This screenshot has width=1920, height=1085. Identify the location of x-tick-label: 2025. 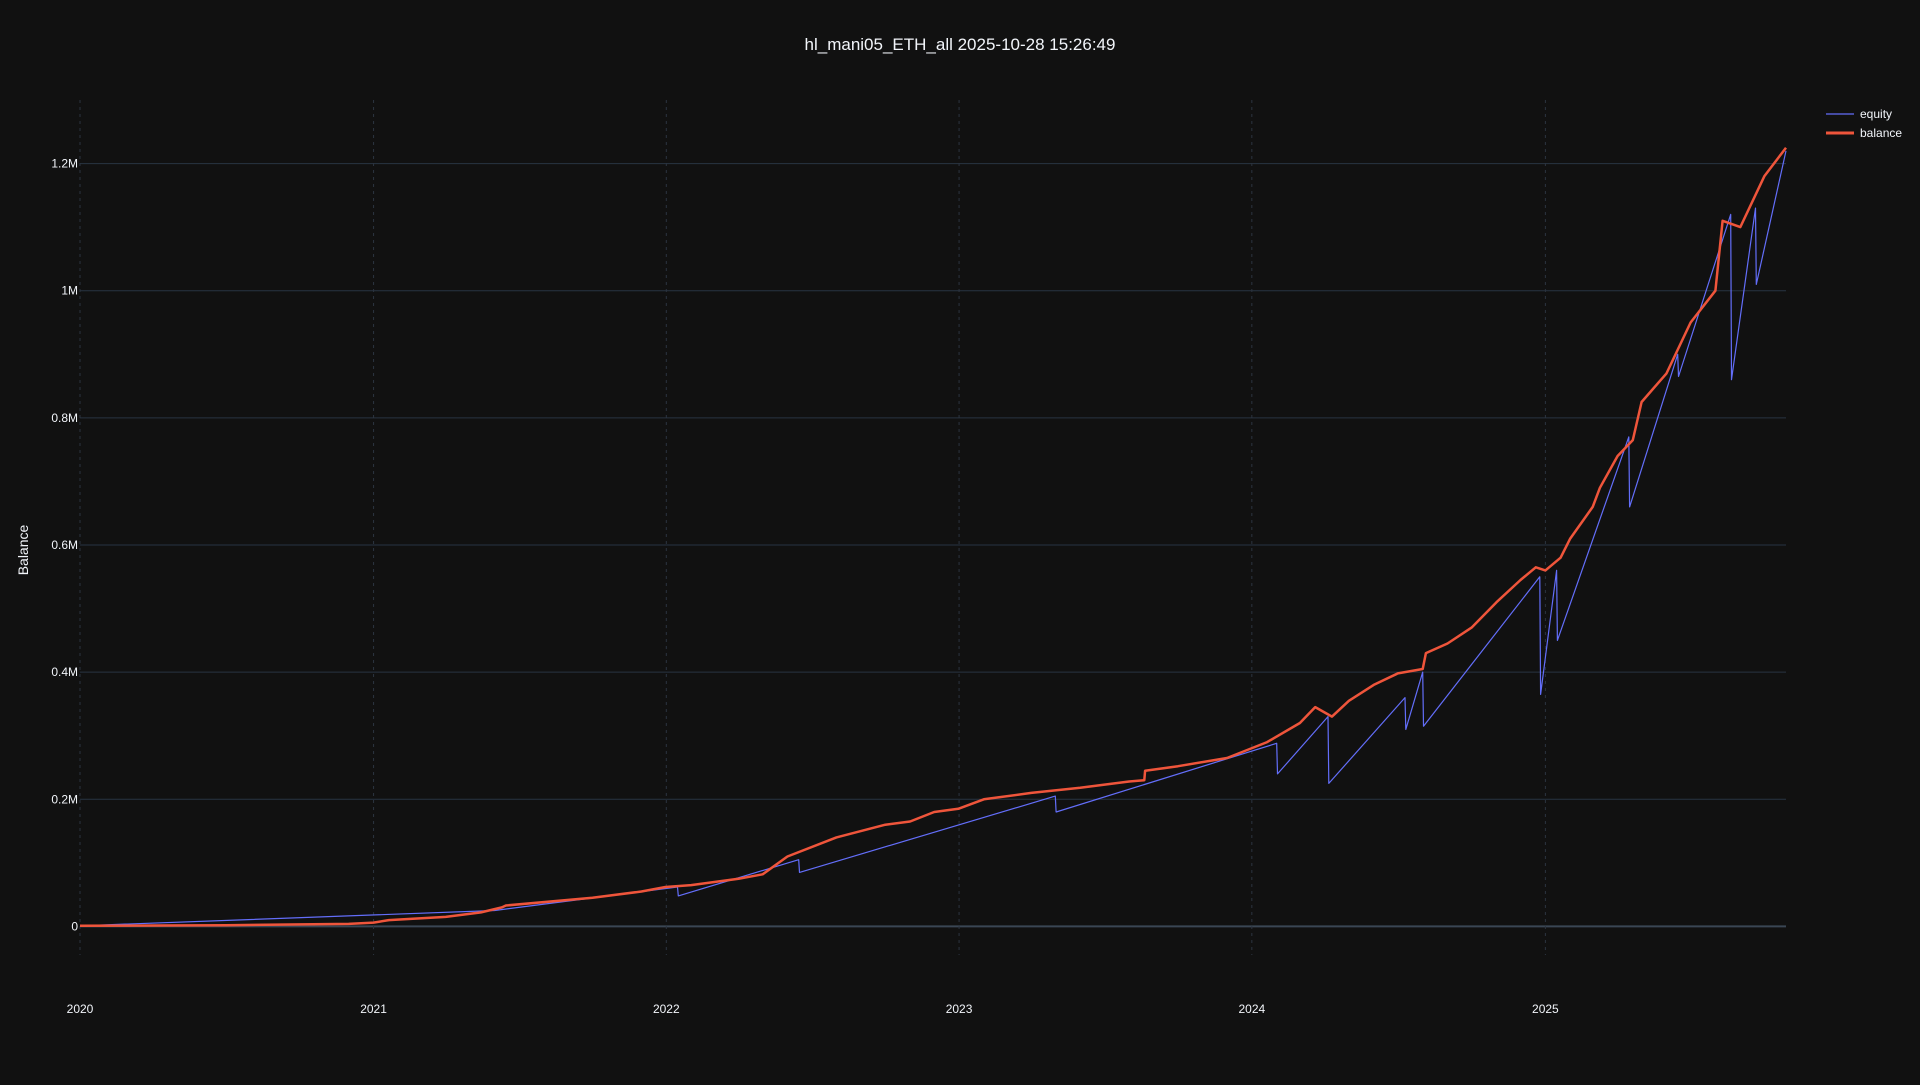
(1545, 1009).